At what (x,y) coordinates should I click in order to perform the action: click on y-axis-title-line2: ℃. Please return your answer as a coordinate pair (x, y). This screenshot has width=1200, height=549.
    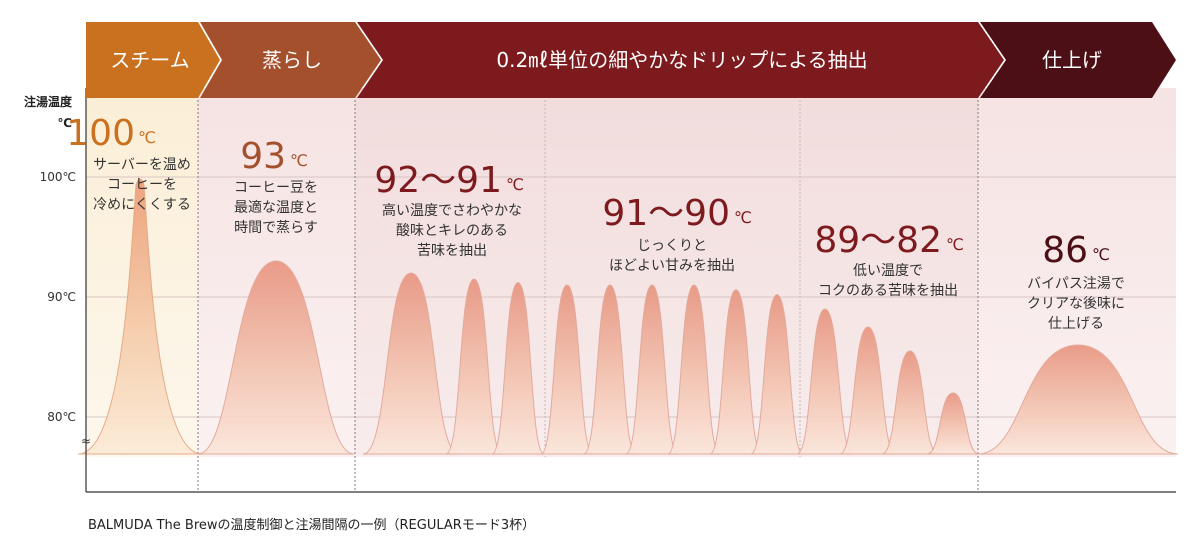
    Looking at the image, I should click on (64, 123).